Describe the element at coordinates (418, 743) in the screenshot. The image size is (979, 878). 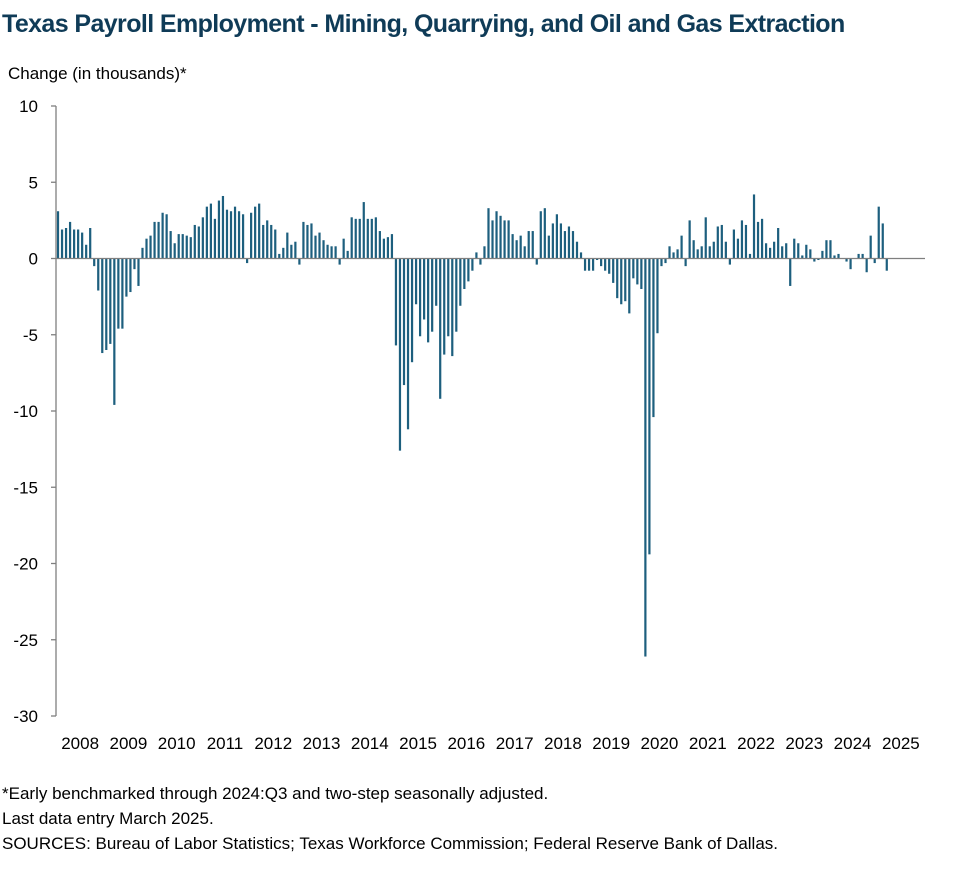
I see `x-tick-label: 2015` at that location.